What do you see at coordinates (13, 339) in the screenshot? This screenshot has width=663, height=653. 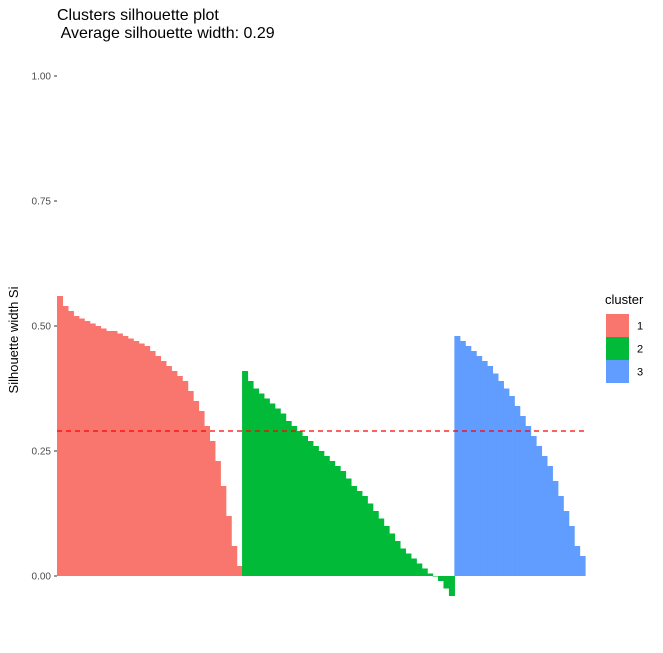 I see `y-axis-title: Silhouette width Si` at bounding box center [13, 339].